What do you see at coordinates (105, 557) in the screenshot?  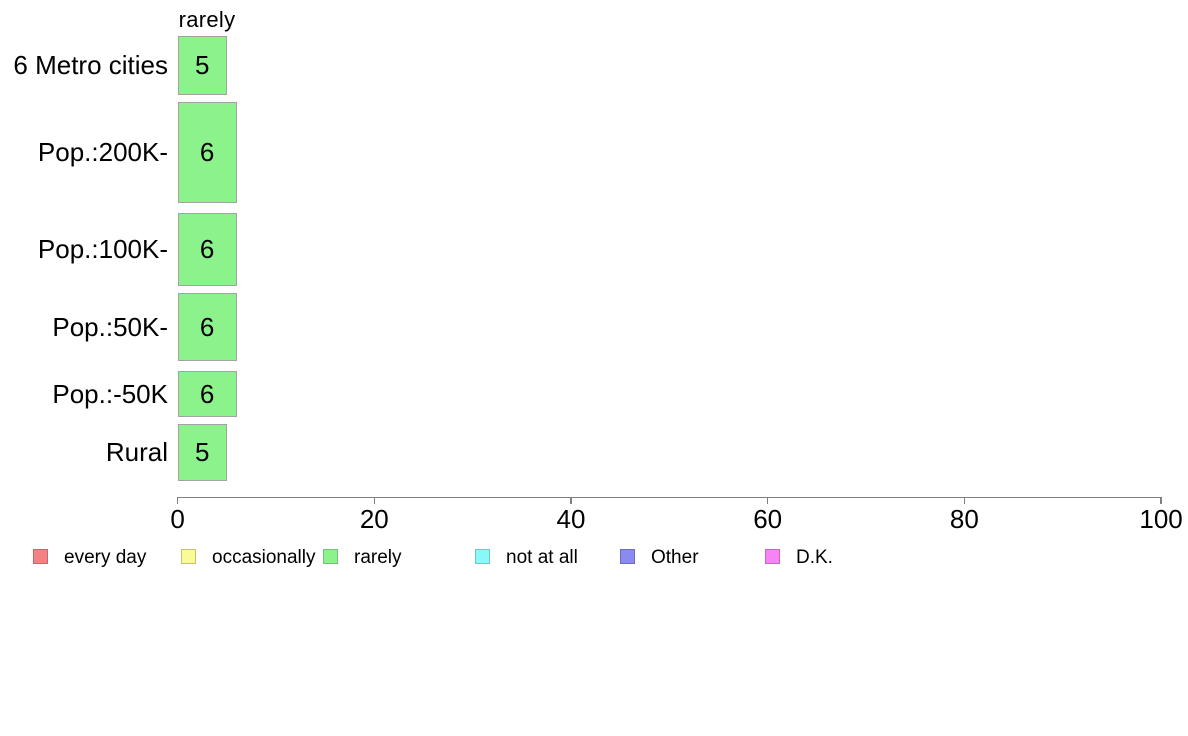 I see `legend-label: every day` at bounding box center [105, 557].